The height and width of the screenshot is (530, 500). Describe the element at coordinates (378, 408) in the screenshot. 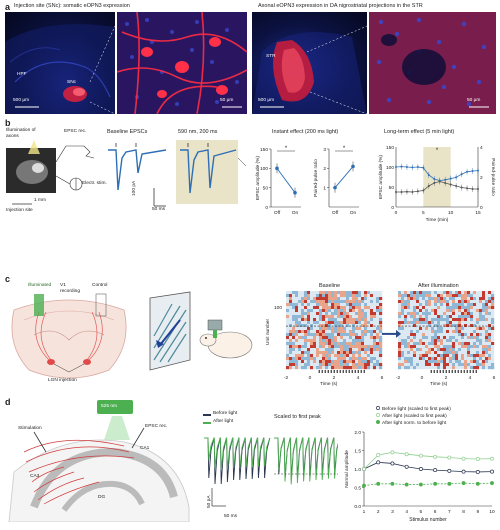

I see `legend-marker` at that location.